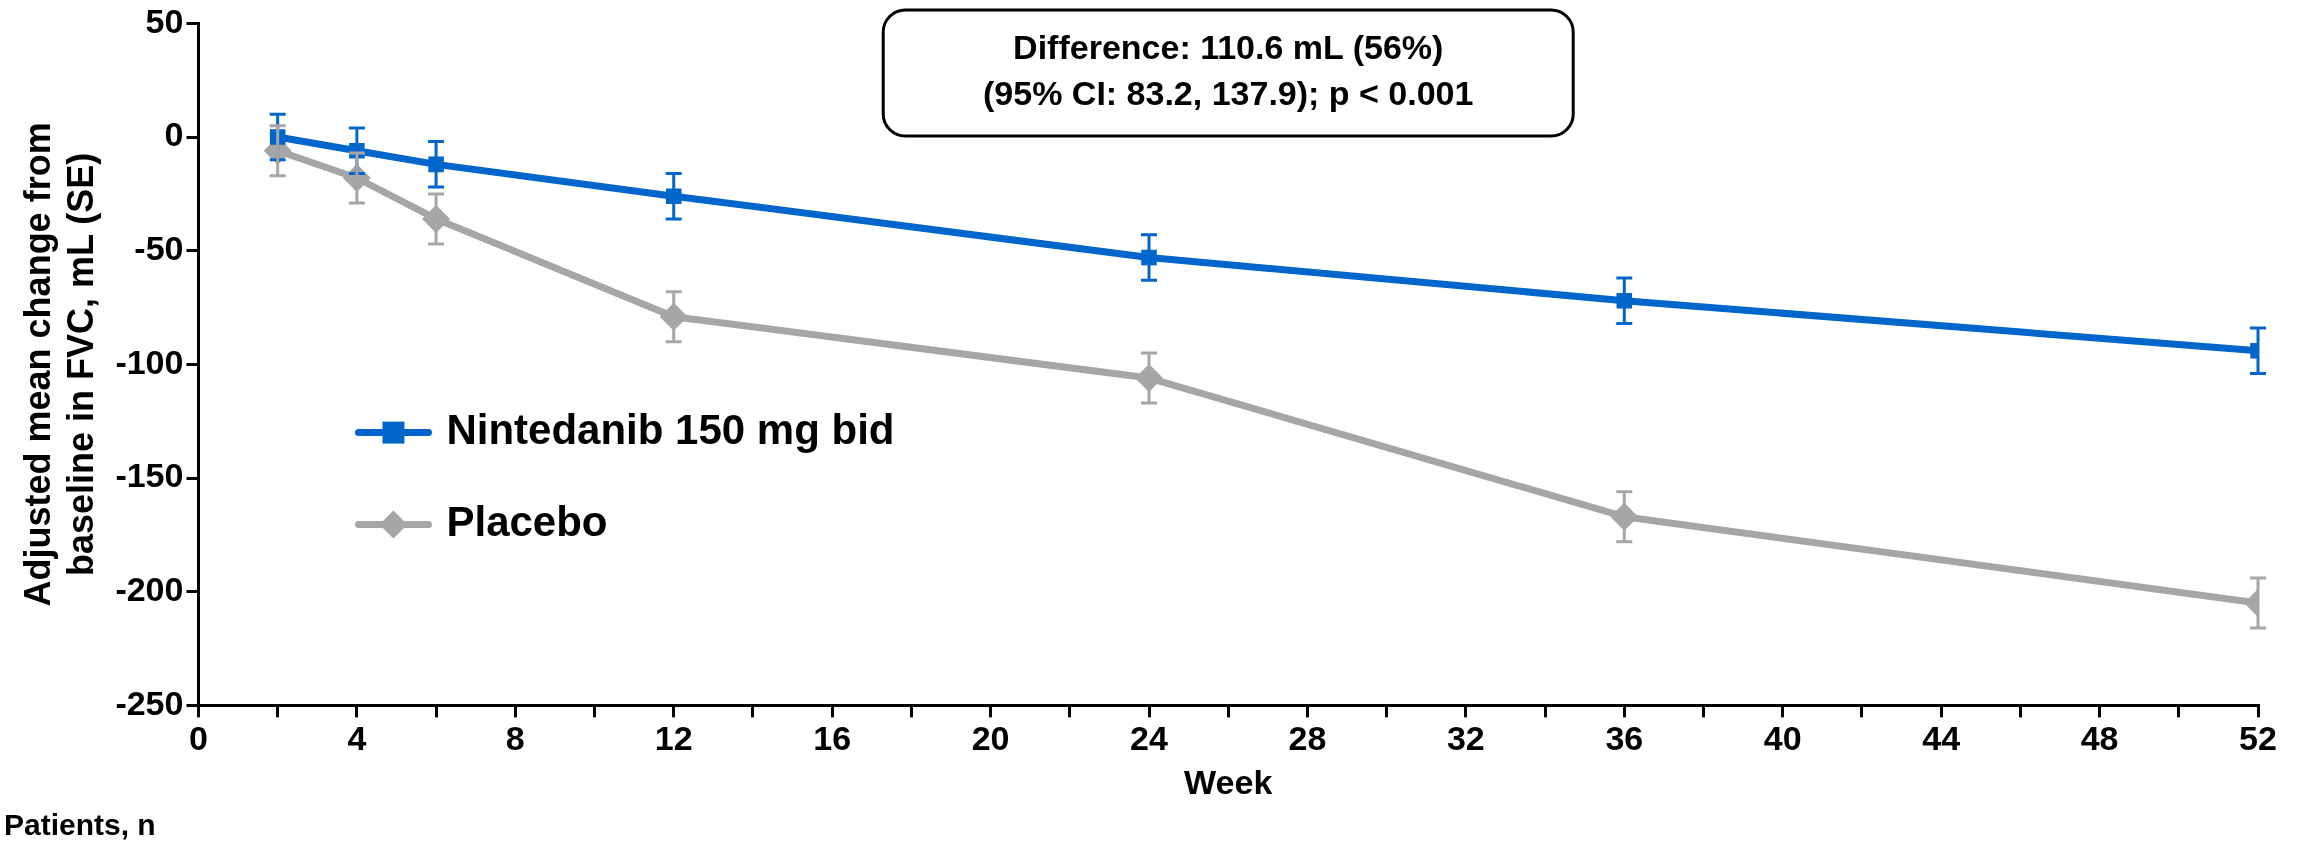 The width and height of the screenshot is (2308, 845). Describe the element at coordinates (1149, 738) in the screenshot. I see `x-tick-label: 24` at that location.